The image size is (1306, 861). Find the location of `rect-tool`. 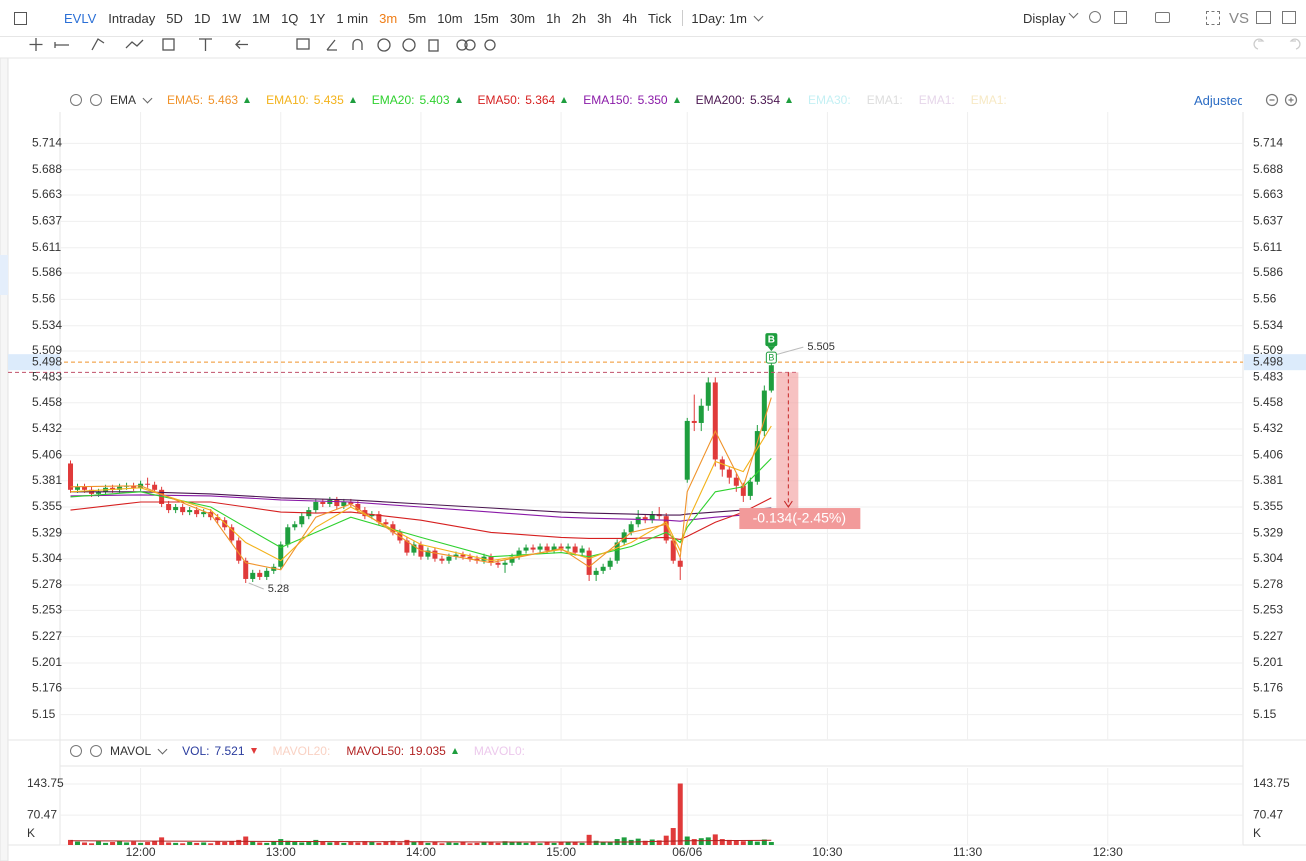

rect-tool is located at coordinates (168, 44).